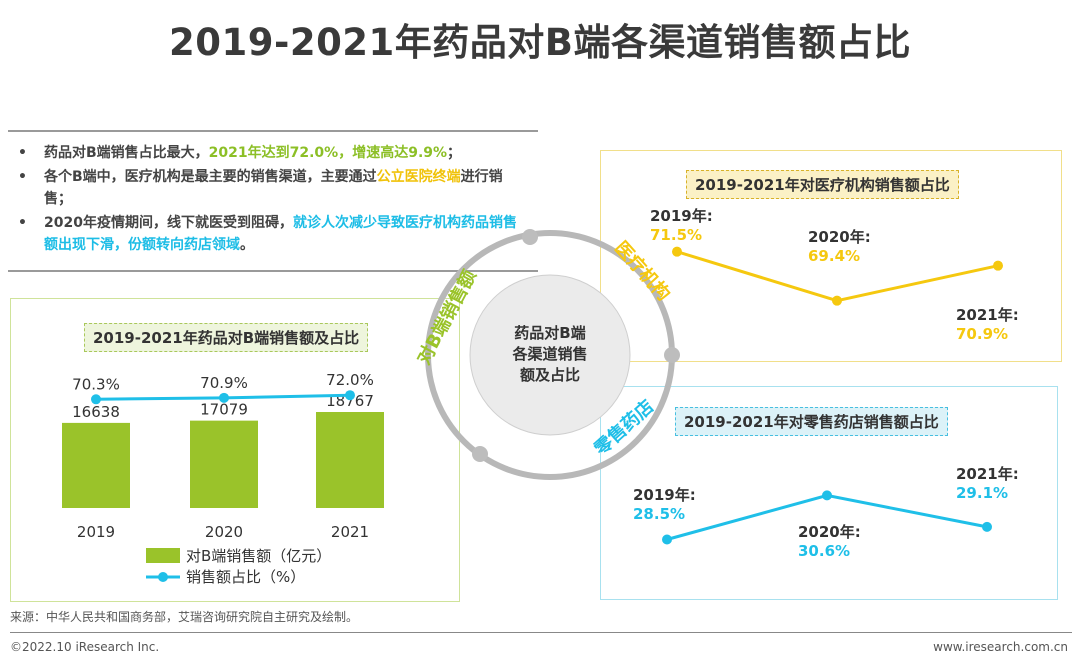  Describe the element at coordinates (1000, 647) in the screenshot. I see `website-url: www.iresearch.com.cn` at that location.